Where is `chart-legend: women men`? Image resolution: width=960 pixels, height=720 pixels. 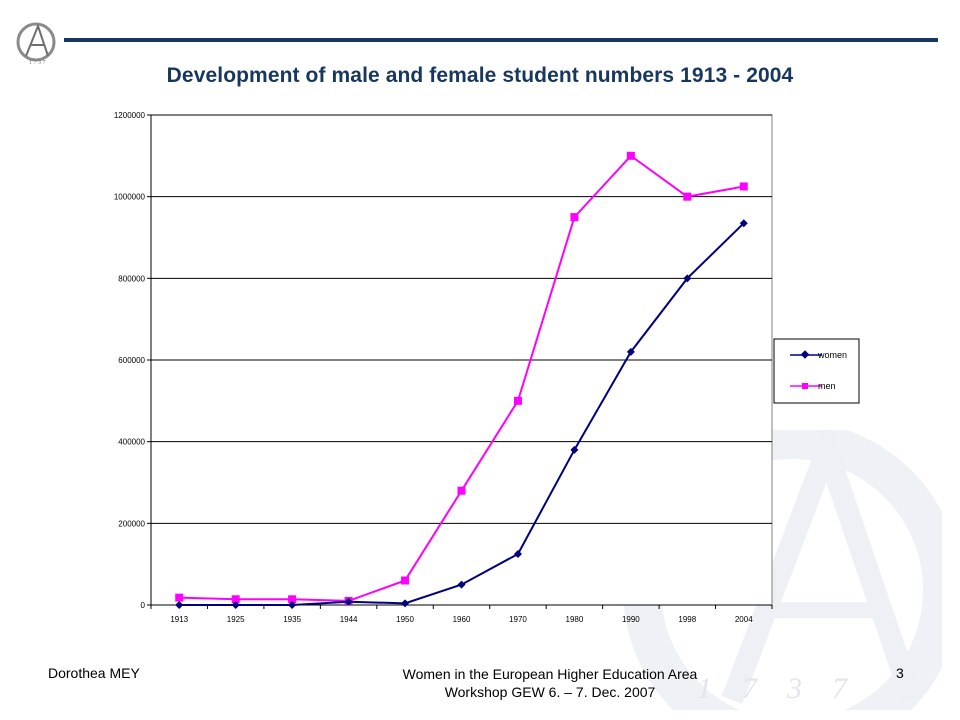 chart-legend: women men is located at coordinates (816, 371).